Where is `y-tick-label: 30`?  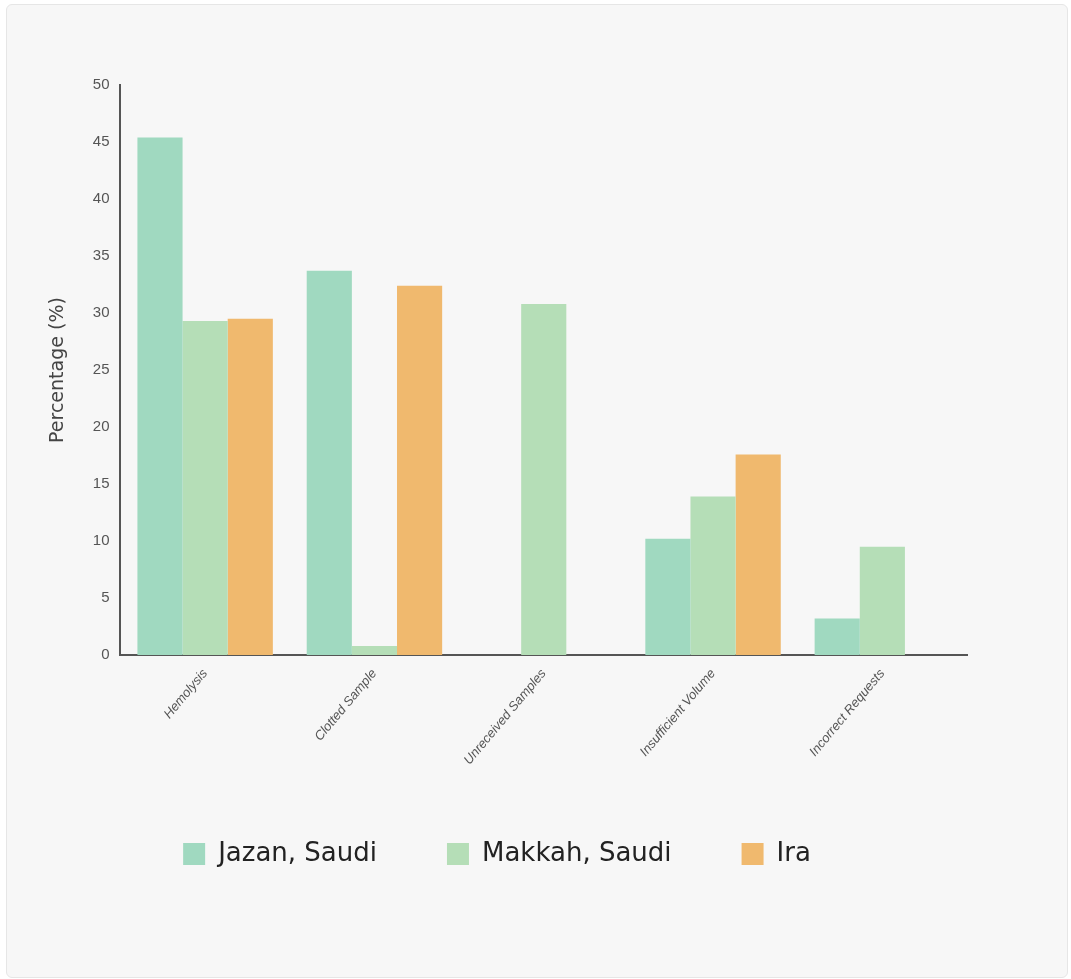 y-tick-label: 30 is located at coordinates (101, 312).